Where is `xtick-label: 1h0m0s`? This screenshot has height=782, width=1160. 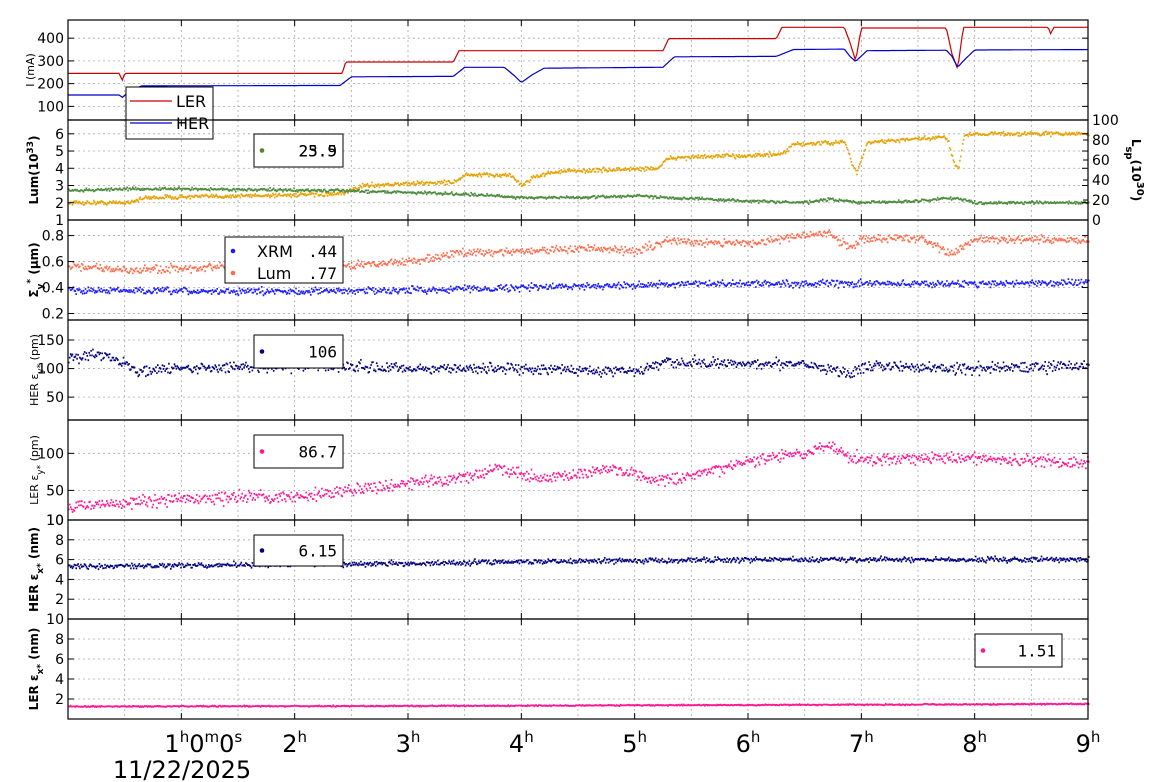
xtick-label: 1h0m0s is located at coordinates (203, 743).